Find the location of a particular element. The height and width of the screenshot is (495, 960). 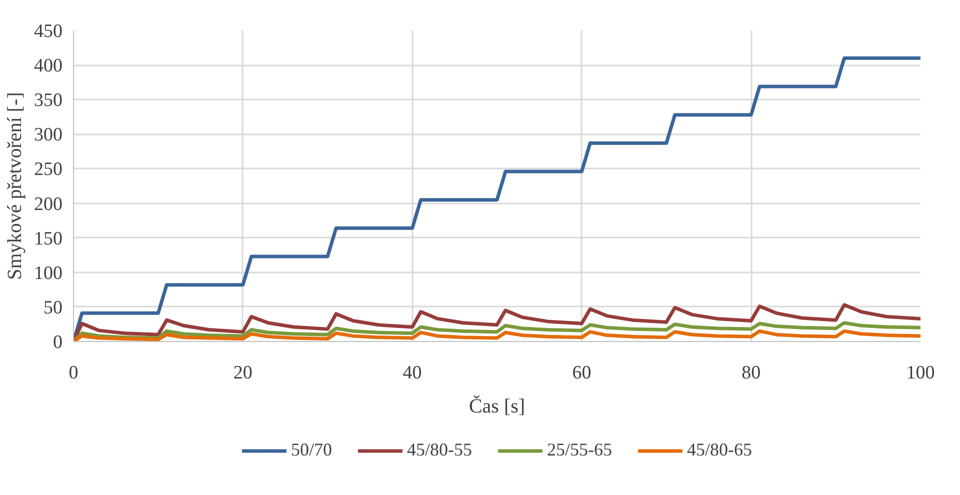

y-tick-label: 50 is located at coordinates (53, 307).